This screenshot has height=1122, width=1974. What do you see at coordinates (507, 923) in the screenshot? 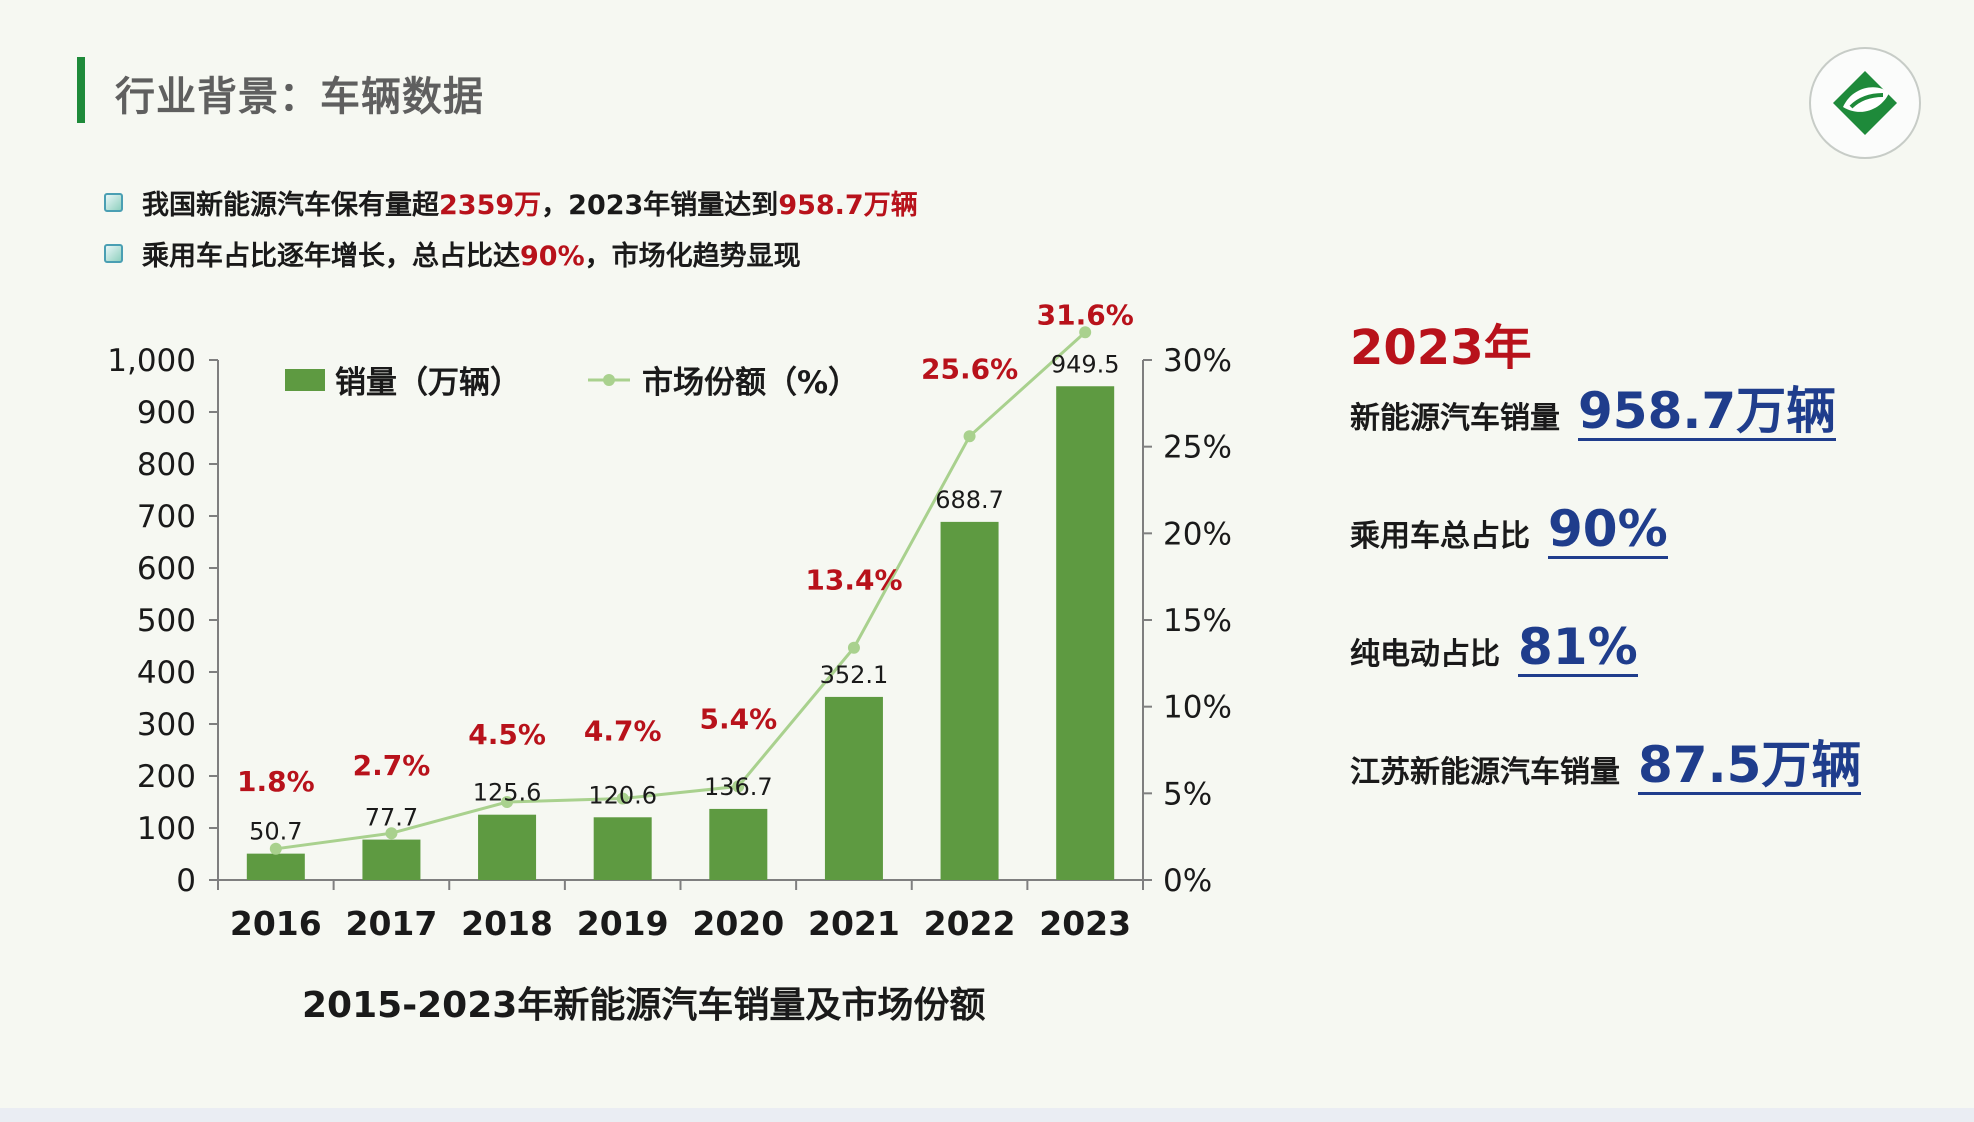
I see `x-tick-label: 2018` at bounding box center [507, 923].